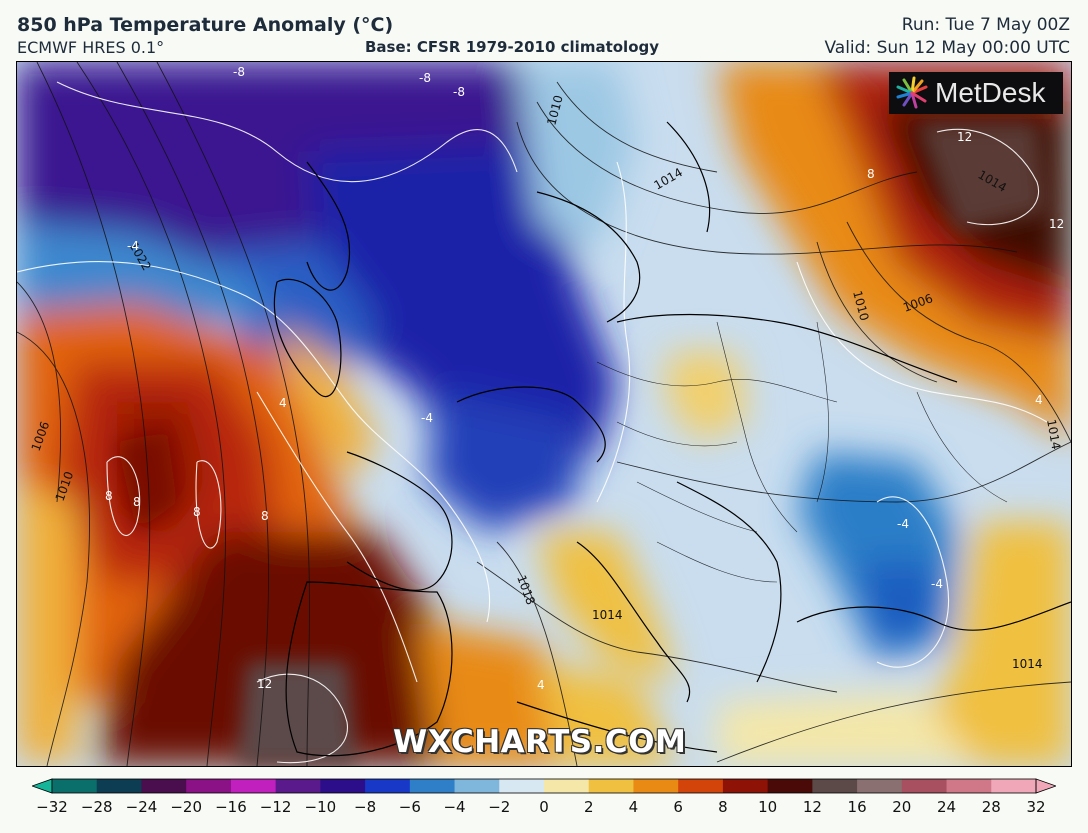  I want to click on colorbar-tick-label: −20, so click(186, 807).